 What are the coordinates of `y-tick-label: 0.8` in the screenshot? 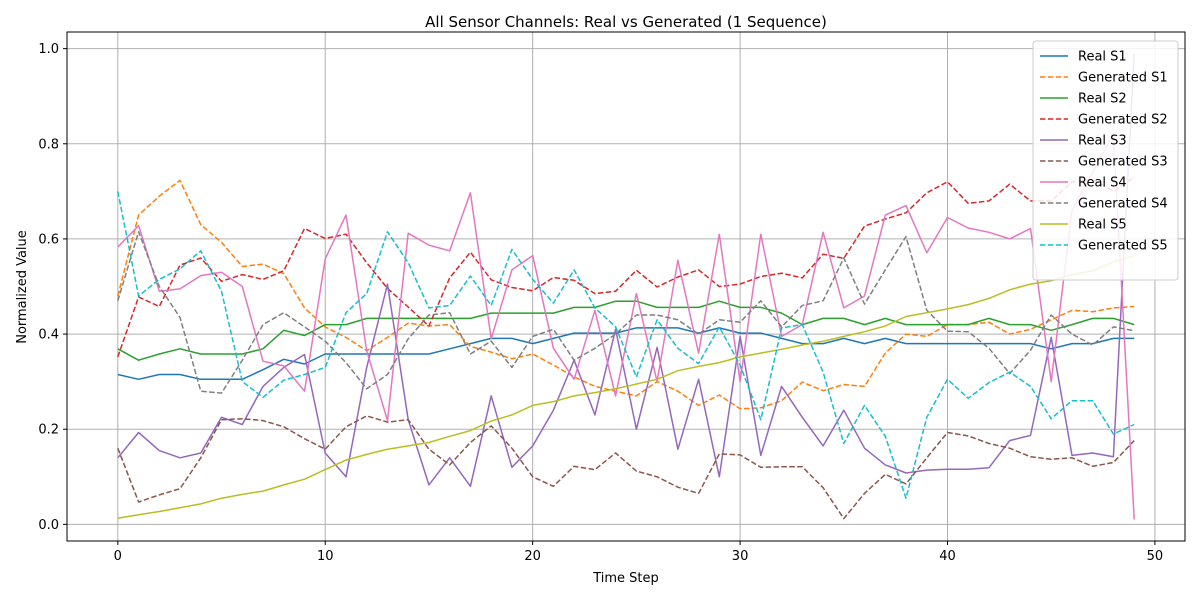 It's located at (48, 144).